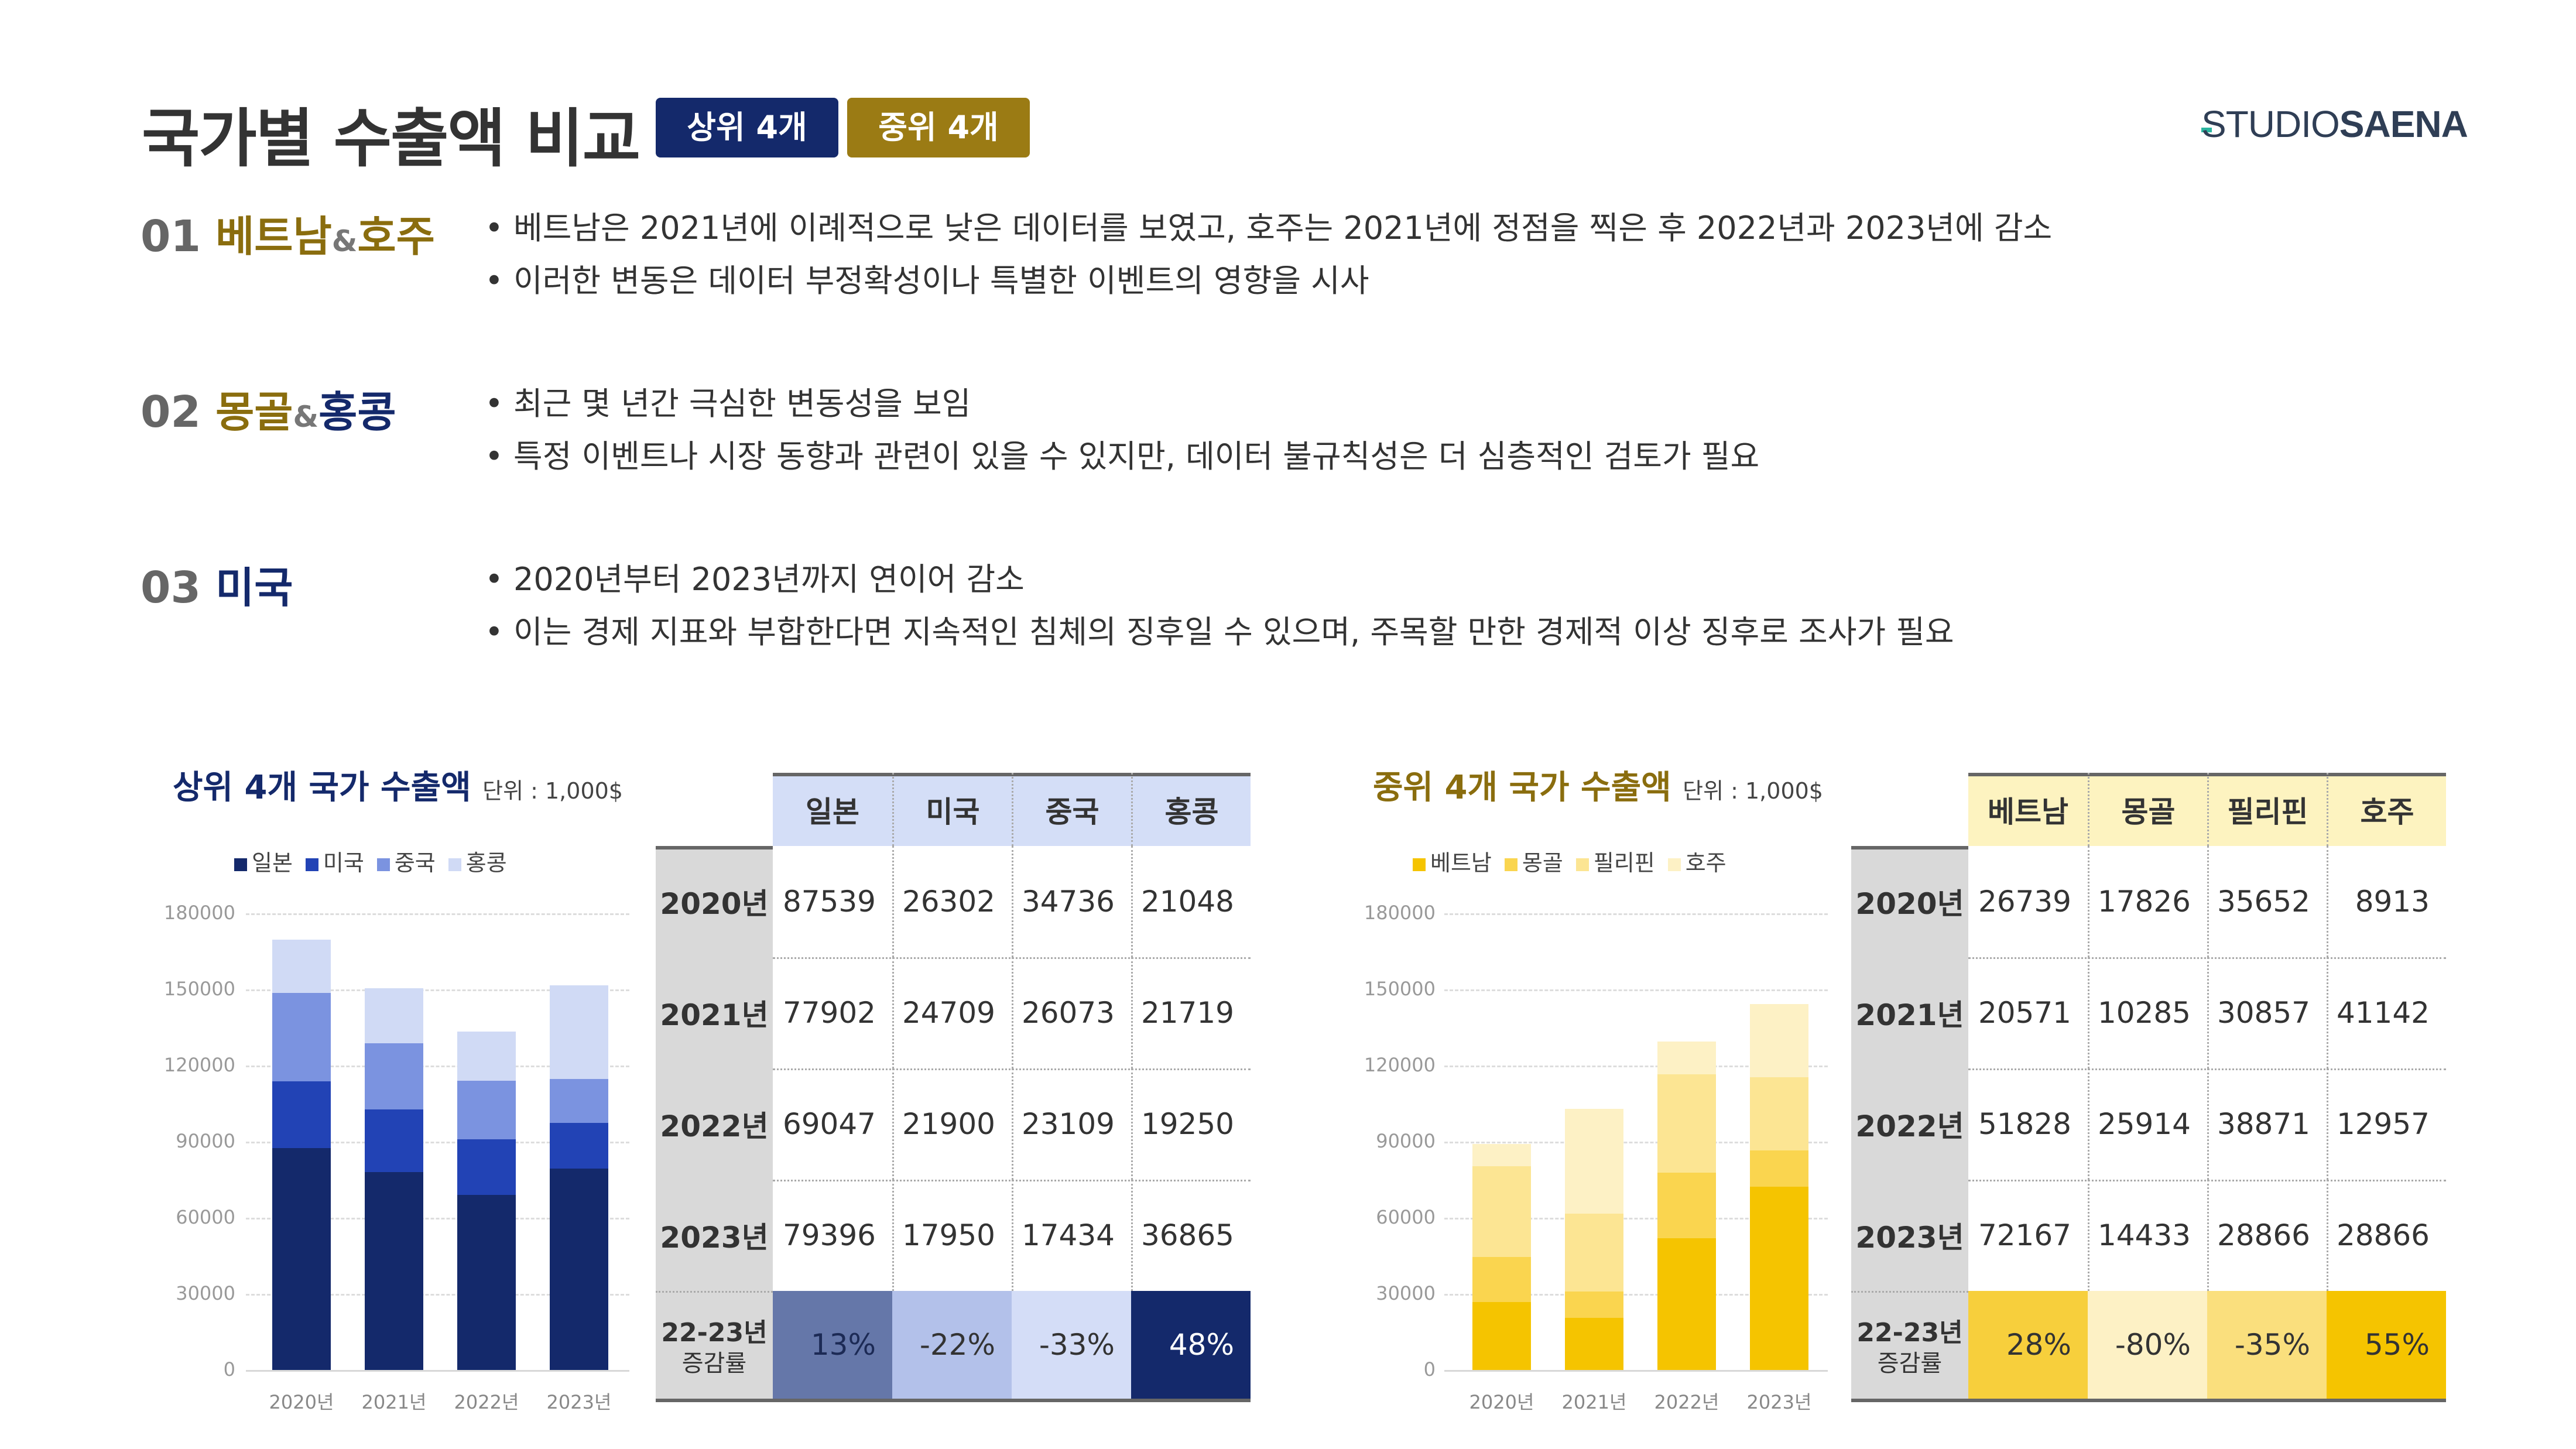 Image resolution: width=2576 pixels, height=1449 pixels. I want to click on y-tick-label: 150000, so click(1400, 989).